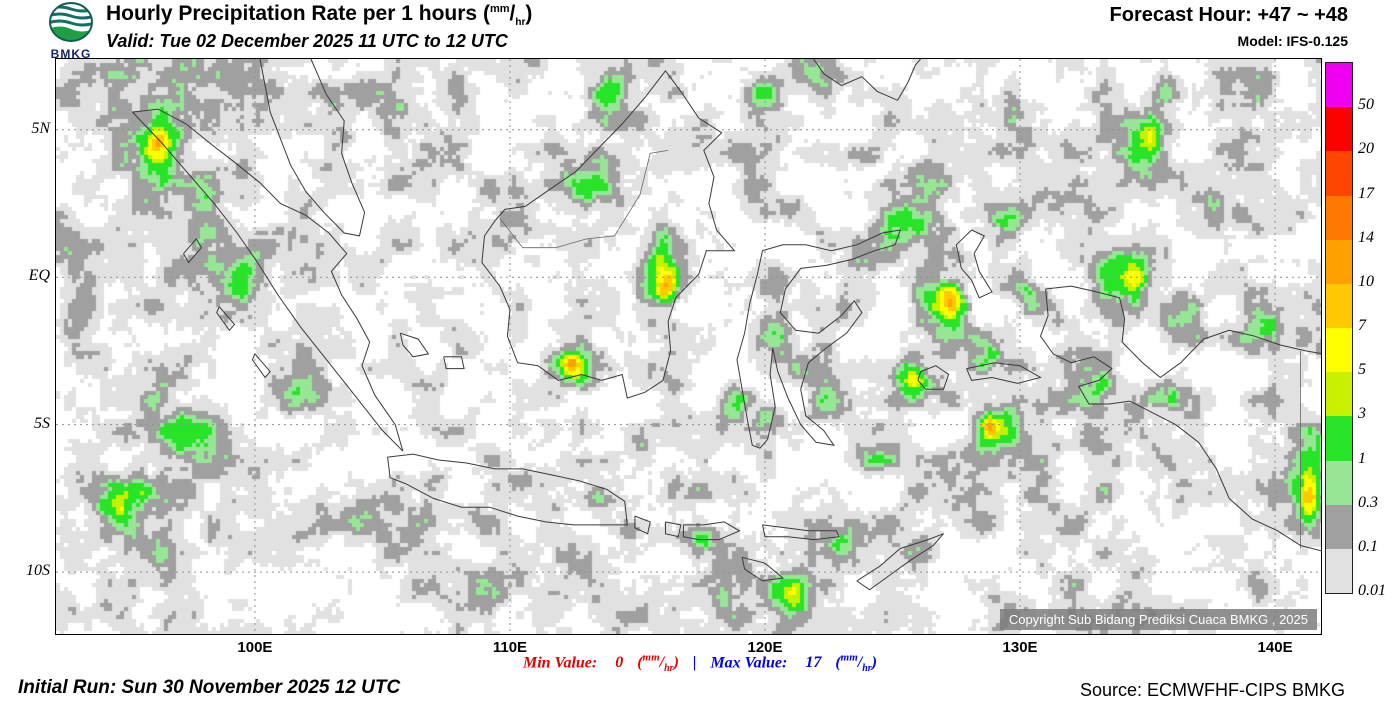 The width and height of the screenshot is (1400, 709). I want to click on lon-axis-label: 130E, so click(1020, 647).